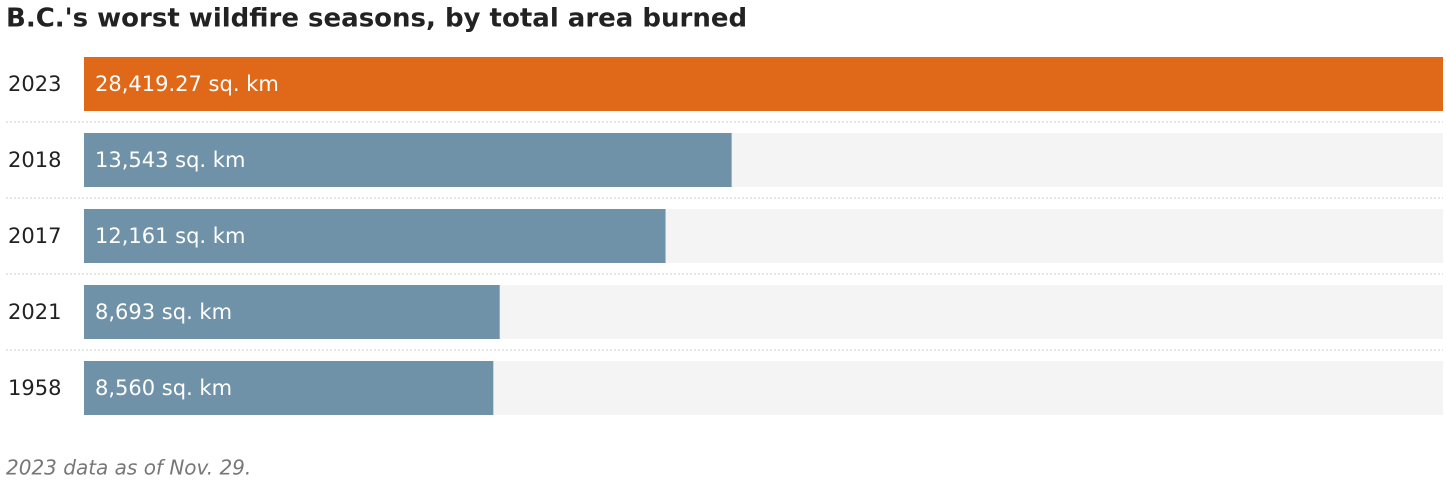 This screenshot has width=1446, height=482. Describe the element at coordinates (34, 312) in the screenshot. I see `category-label: 2021` at that location.